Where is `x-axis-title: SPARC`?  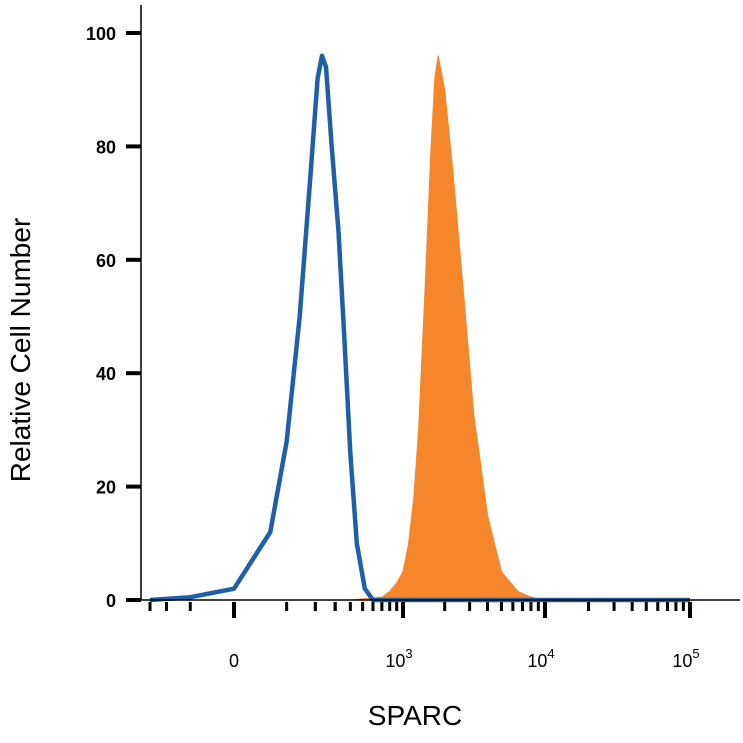 x-axis-title: SPARC is located at coordinates (415, 715).